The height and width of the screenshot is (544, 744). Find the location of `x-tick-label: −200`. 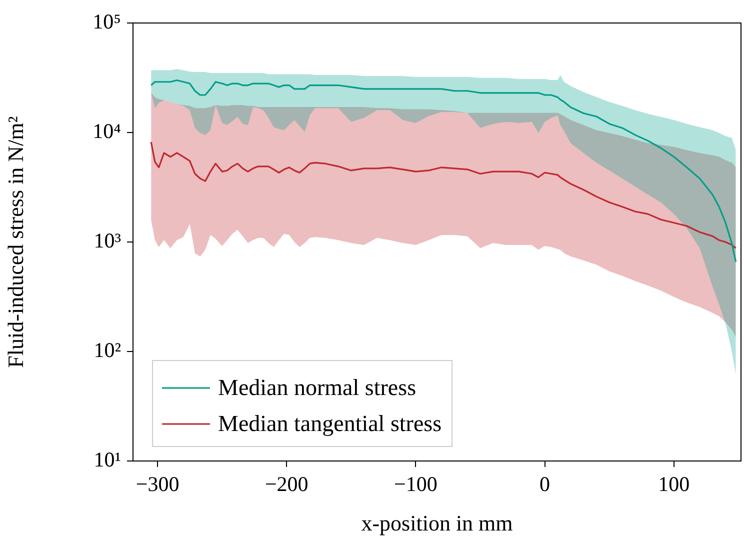

x-tick-label: −200 is located at coordinates (286, 484).